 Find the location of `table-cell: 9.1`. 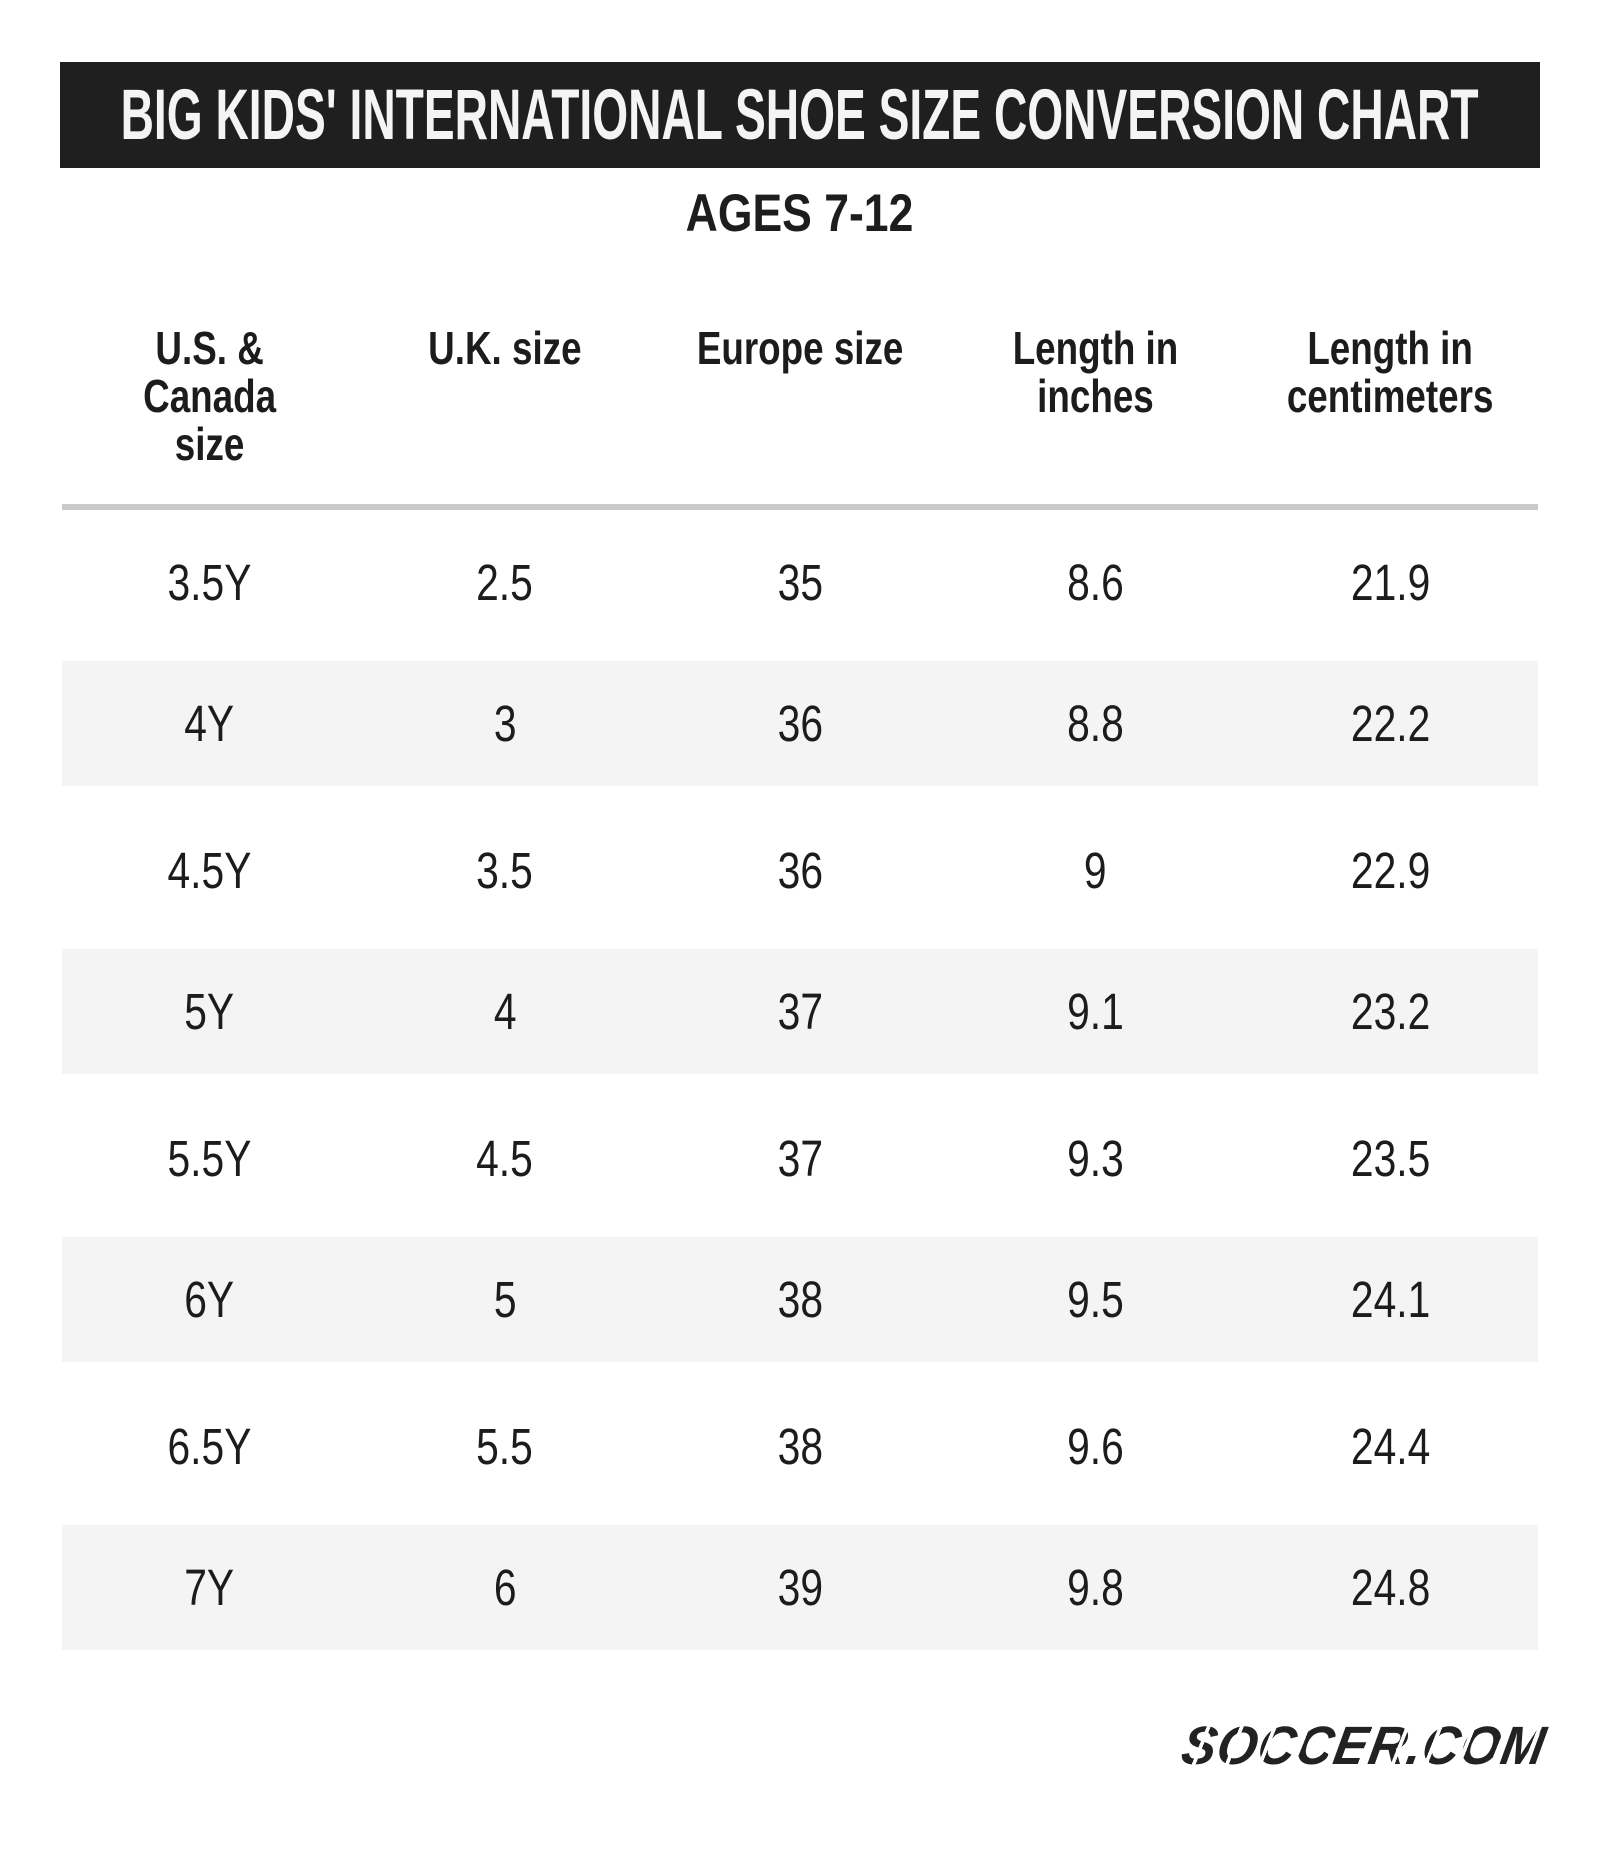

table-cell: 9.1 is located at coordinates (1095, 1011).